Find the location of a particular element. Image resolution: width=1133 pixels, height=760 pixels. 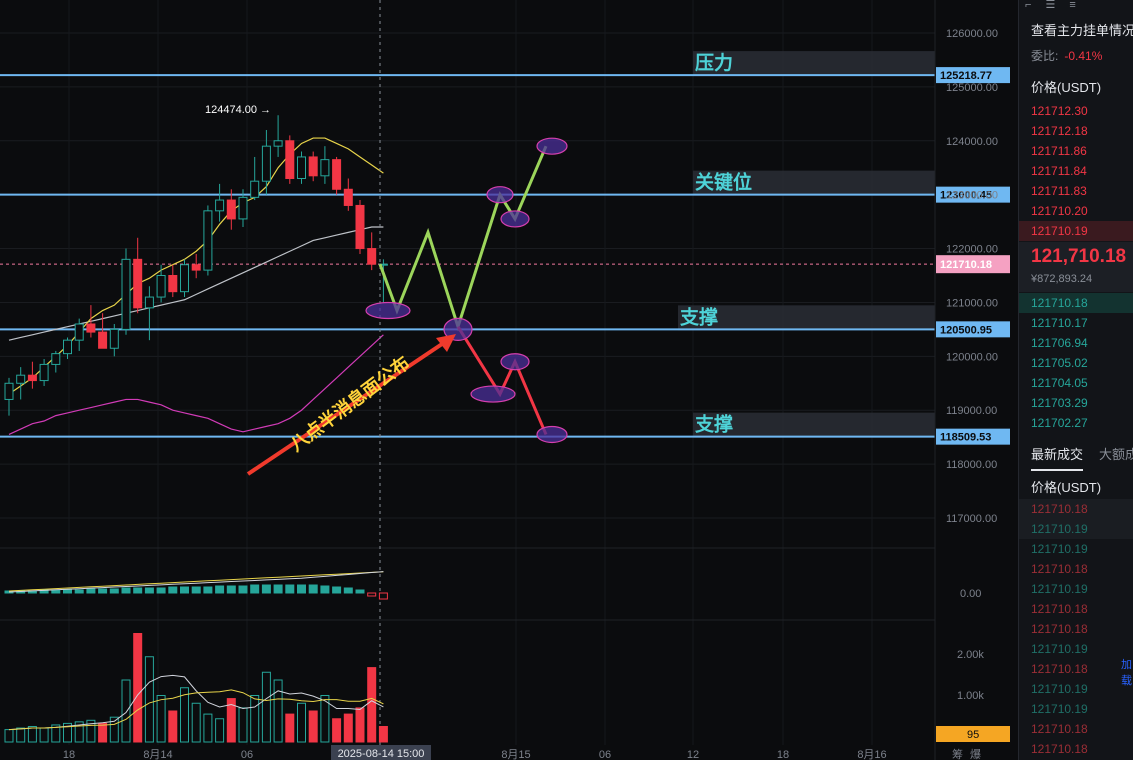

volume-ma-short is located at coordinates (196, 702).